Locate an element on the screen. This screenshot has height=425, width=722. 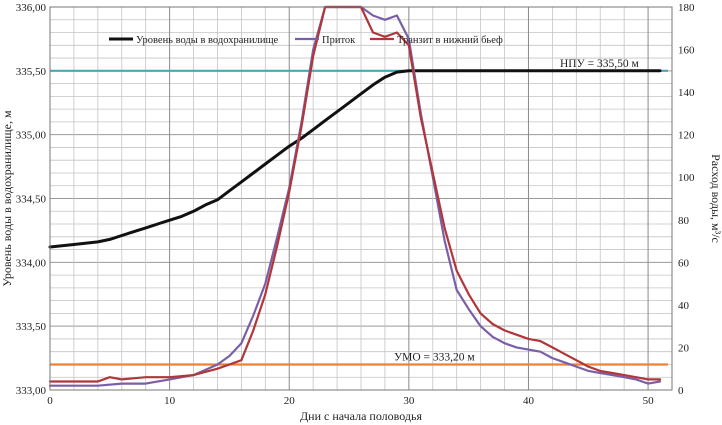
x-tick-label: 50 is located at coordinates (649, 401).